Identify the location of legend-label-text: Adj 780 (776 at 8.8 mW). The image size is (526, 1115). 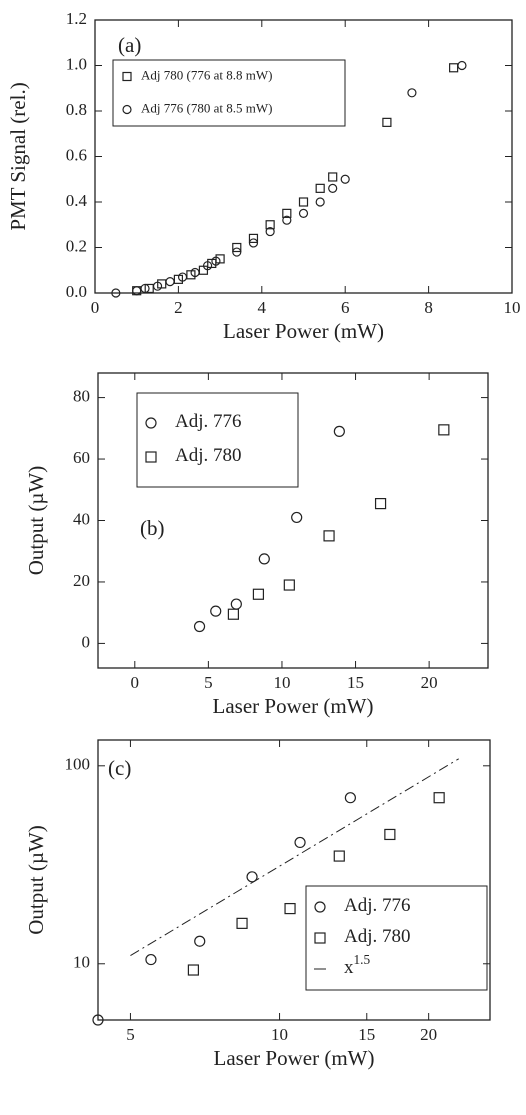
(206, 74).